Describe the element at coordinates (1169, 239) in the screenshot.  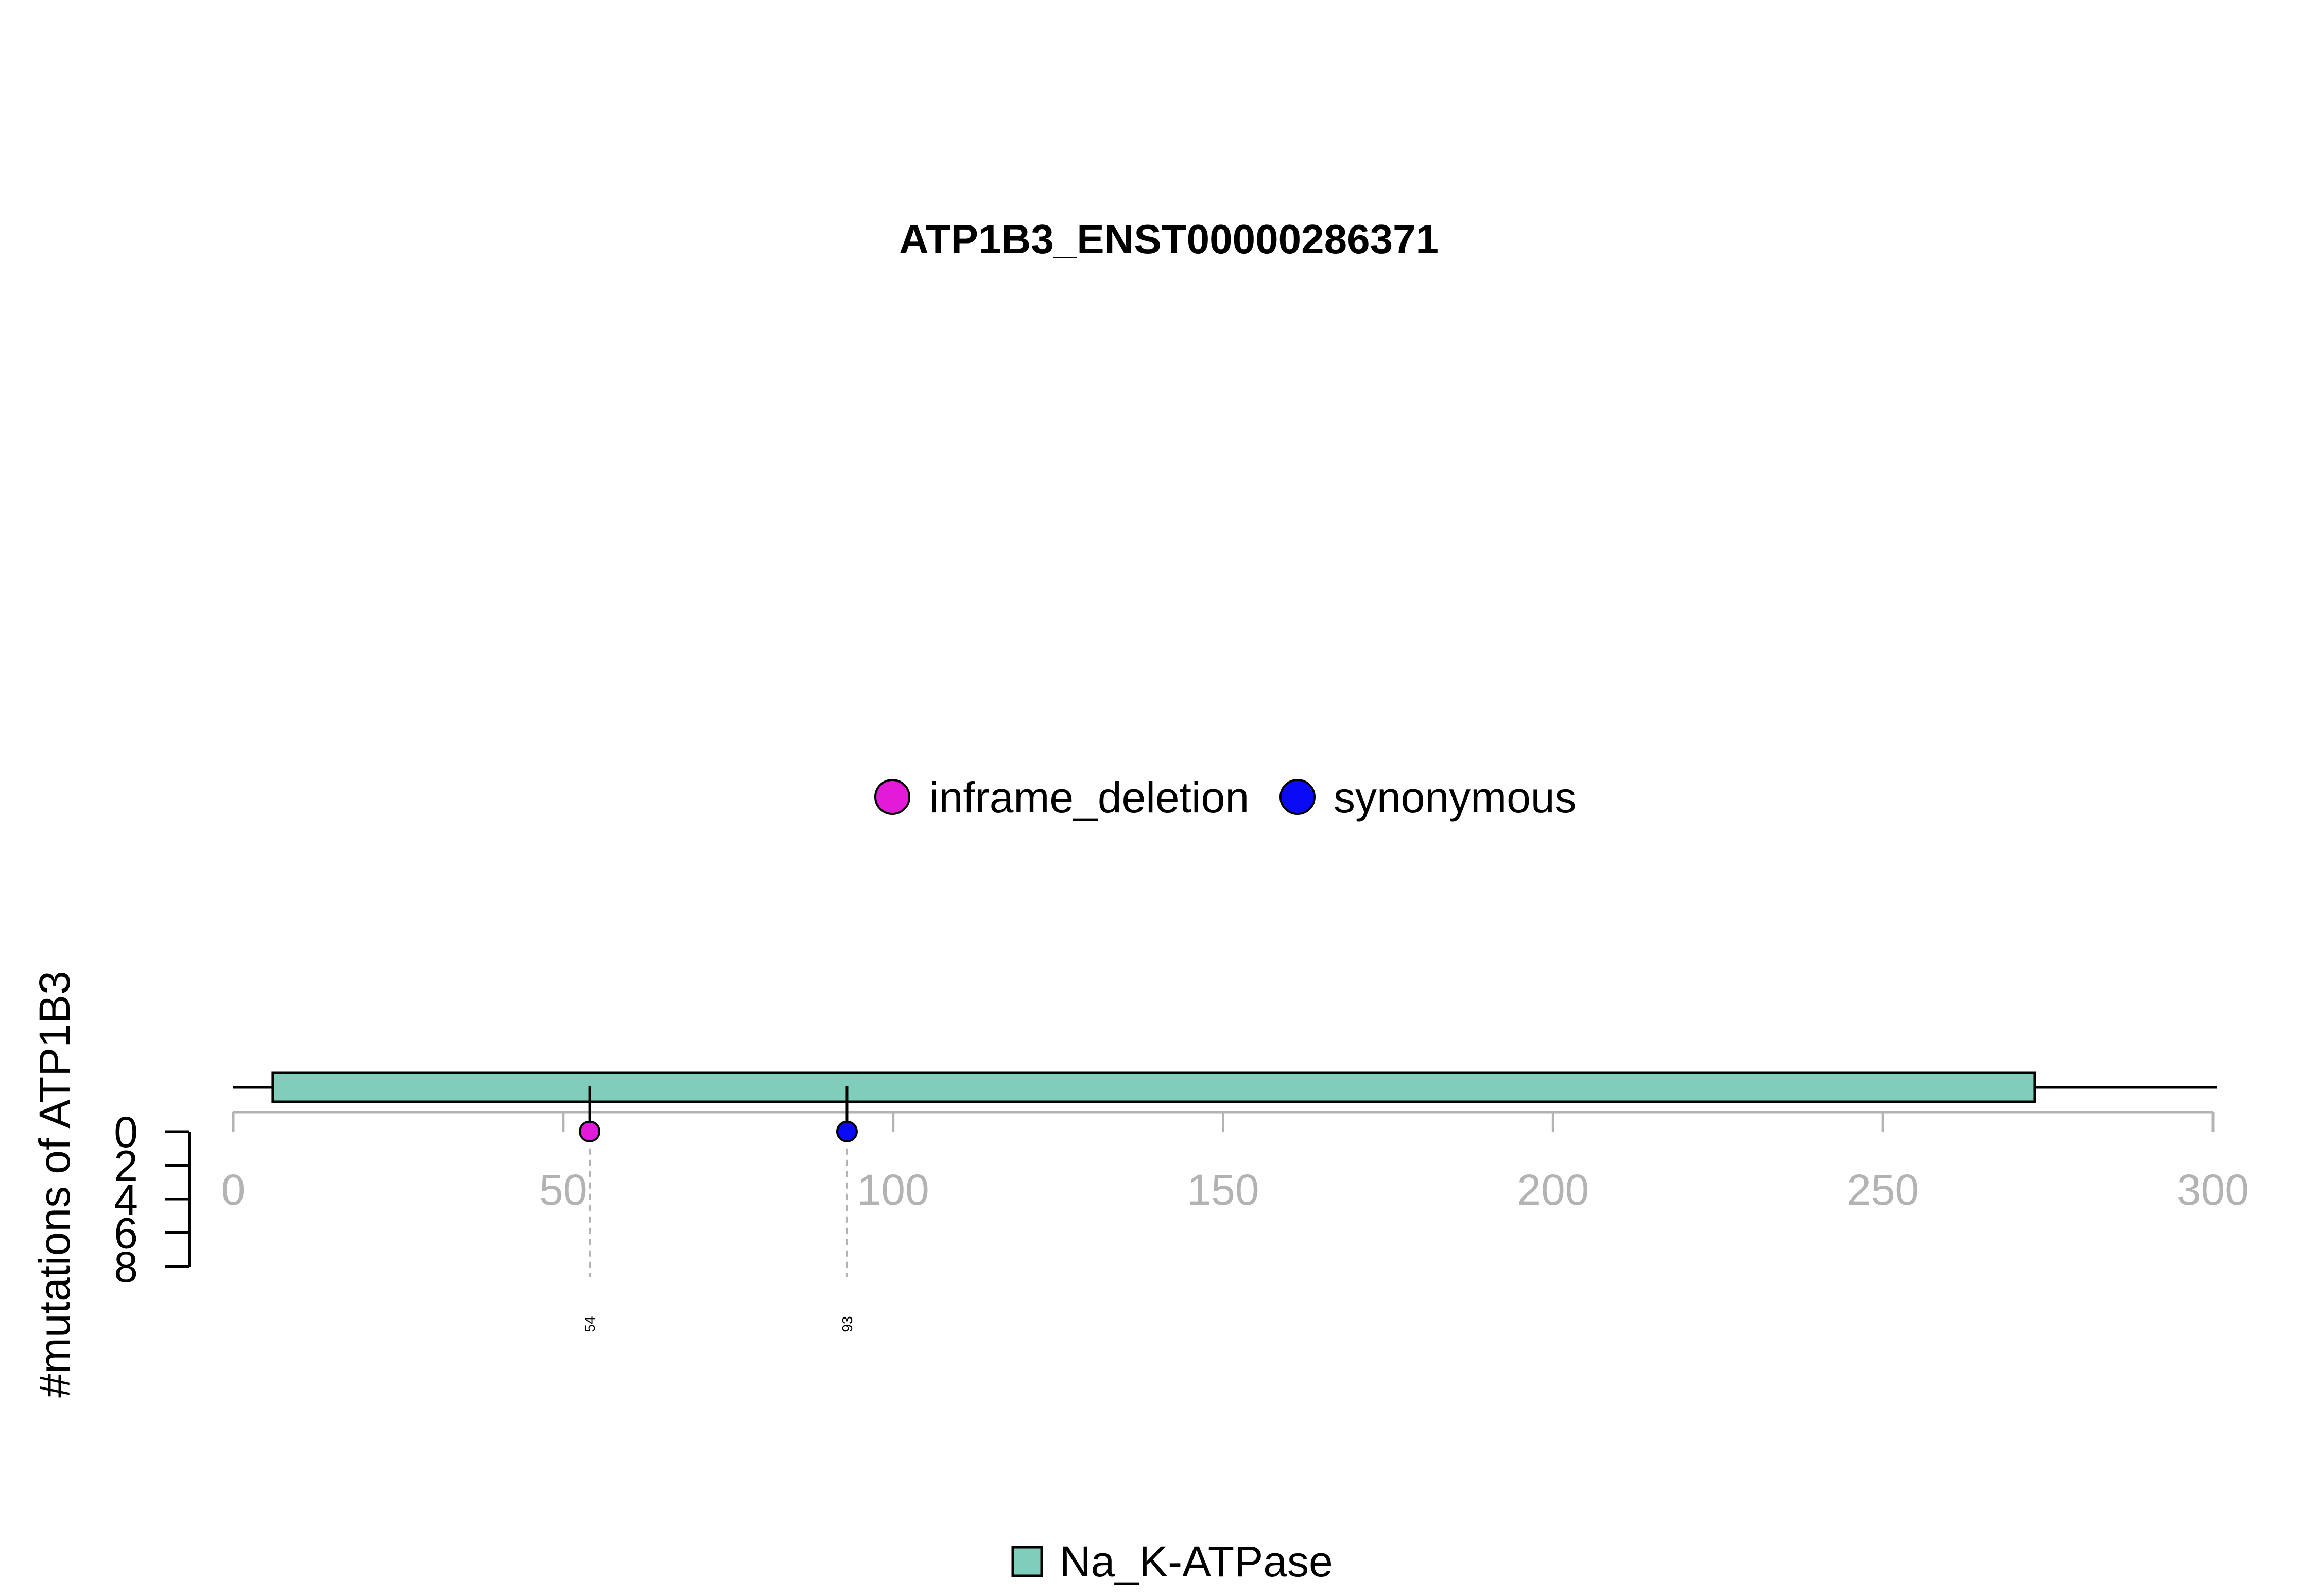
I see `chart-title: ATP1B3_ENST00000286371` at that location.